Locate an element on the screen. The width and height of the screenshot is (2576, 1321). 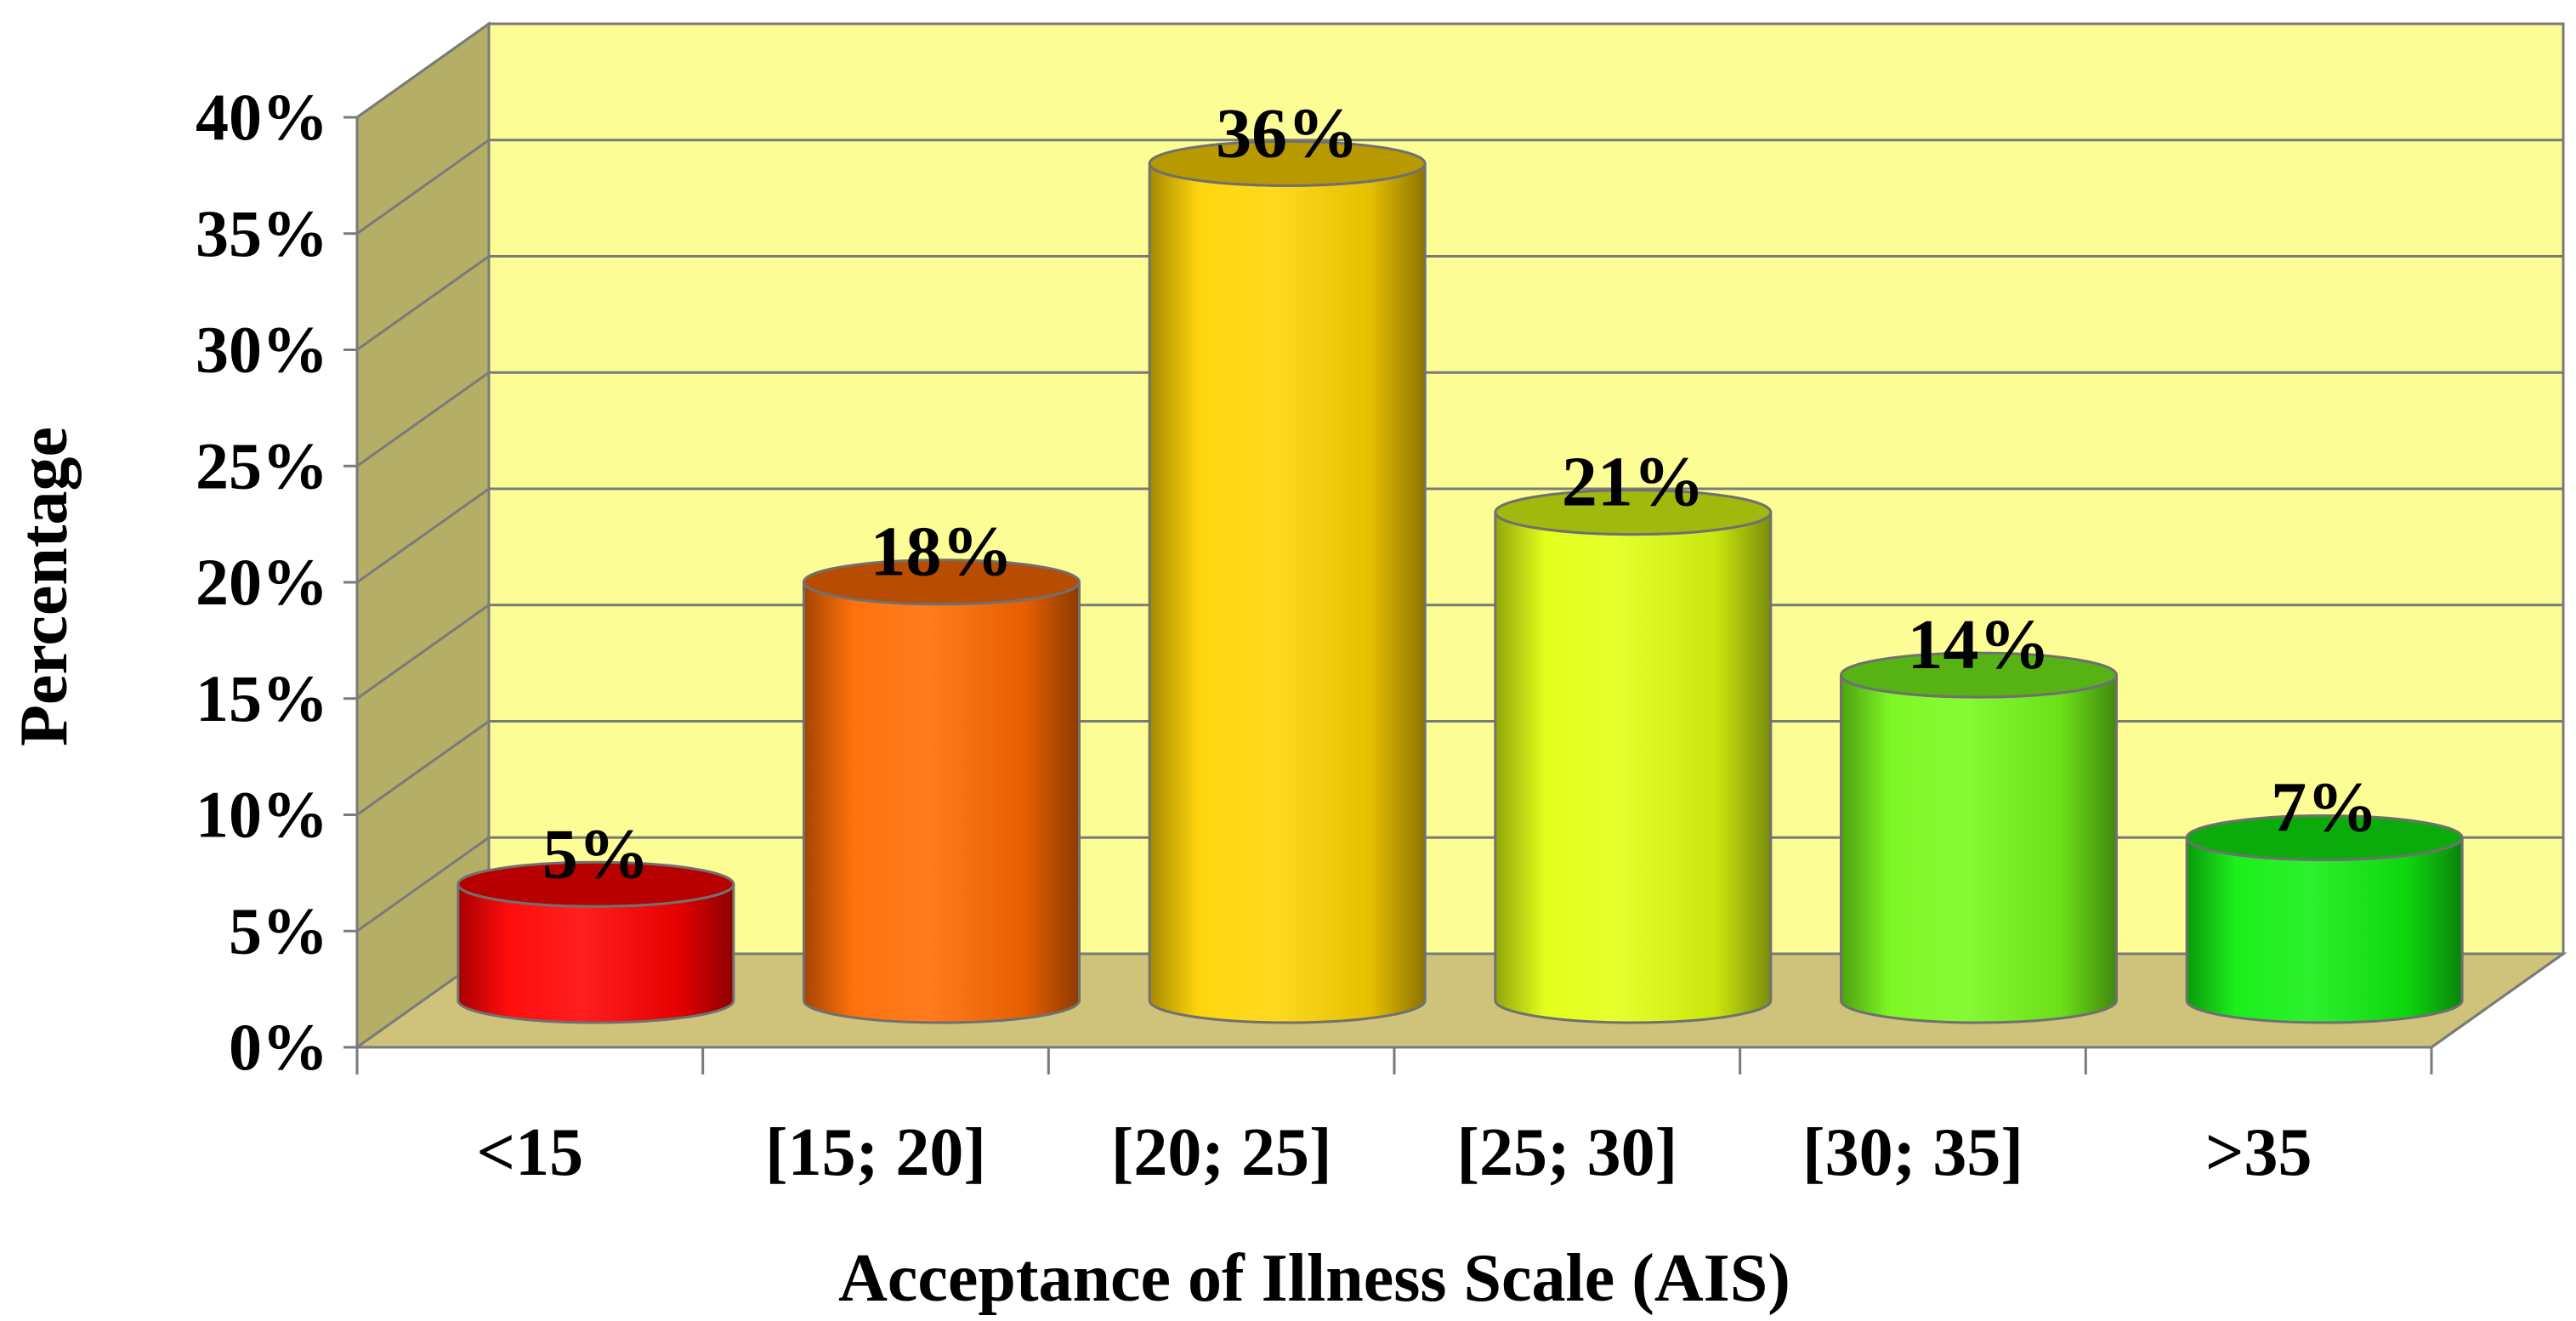
y-tick-label: 5% is located at coordinates (278, 930).